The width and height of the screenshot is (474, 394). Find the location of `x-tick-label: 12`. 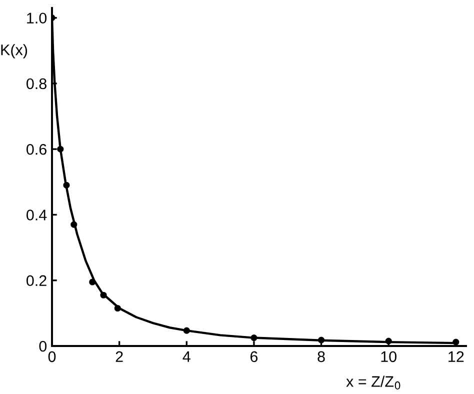

x-tick-label: 12 is located at coordinates (456, 356).